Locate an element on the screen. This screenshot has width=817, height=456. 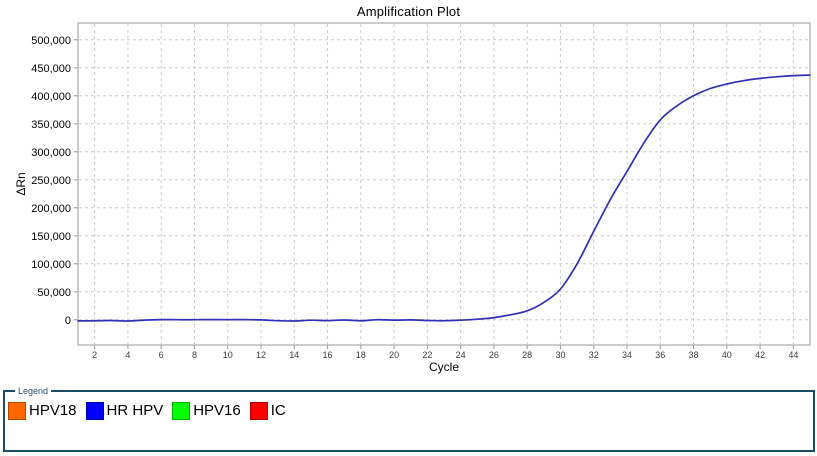
x-tick-label: 4 is located at coordinates (127, 355).